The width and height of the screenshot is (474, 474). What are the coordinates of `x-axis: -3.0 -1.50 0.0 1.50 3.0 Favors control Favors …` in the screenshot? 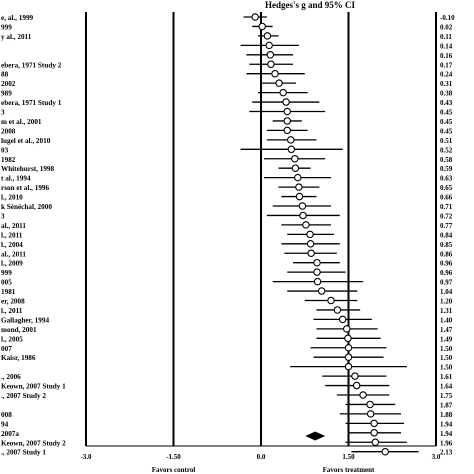 It's located at (260, 463).